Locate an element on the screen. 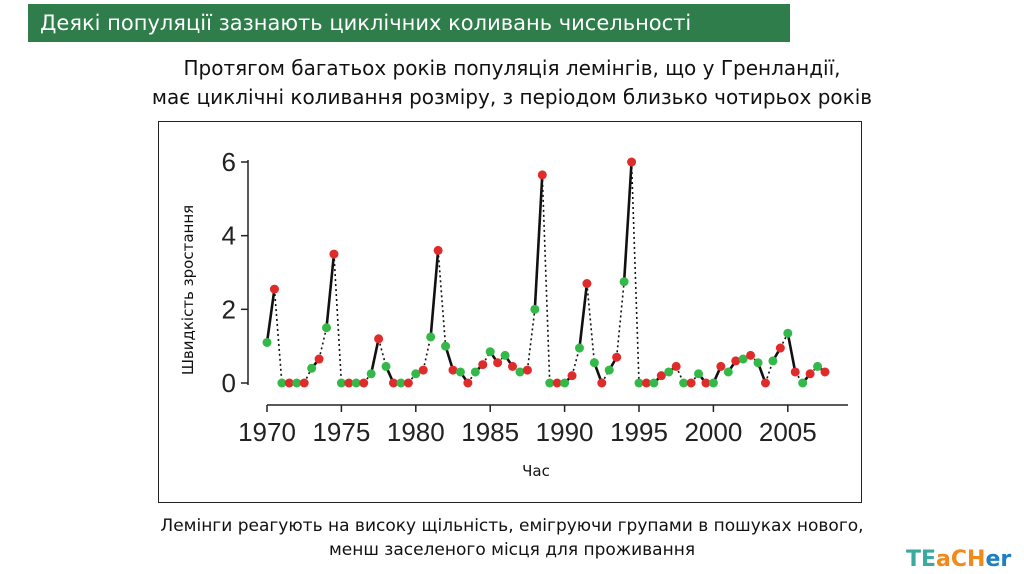 The height and width of the screenshot is (574, 1024). x-tick-label: 1970 is located at coordinates (267, 432).